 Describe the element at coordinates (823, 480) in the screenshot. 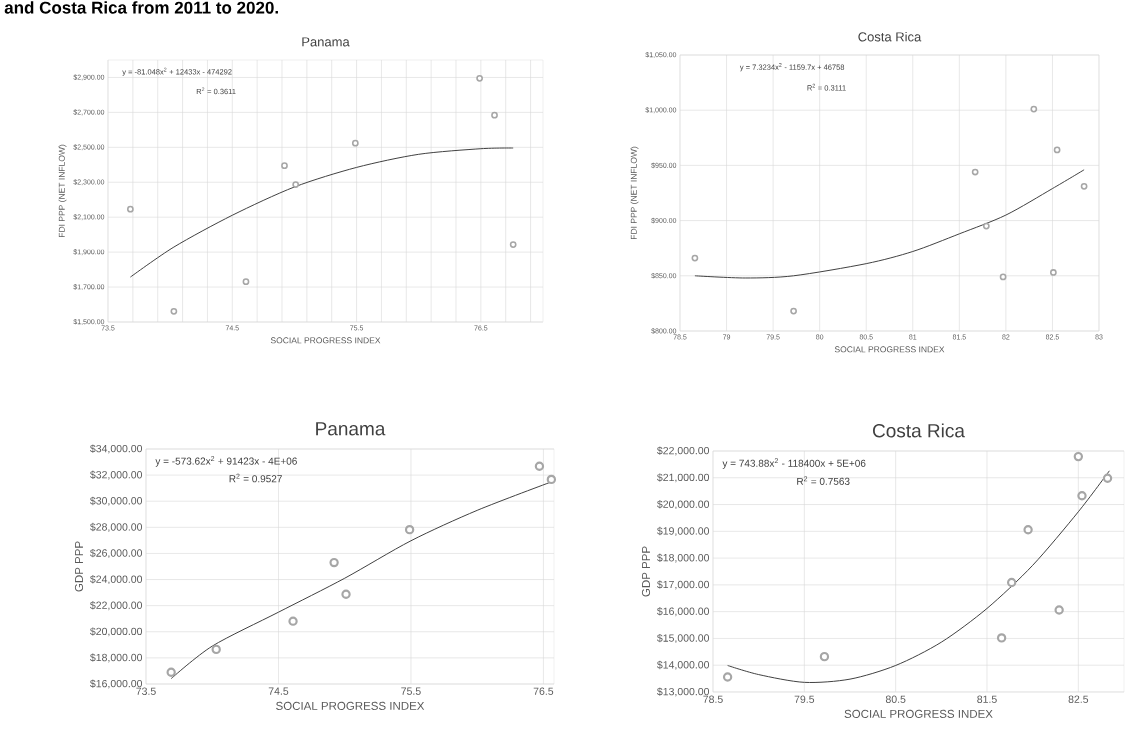

I see `annotation: R$^{2}$ = 0.7563` at that location.